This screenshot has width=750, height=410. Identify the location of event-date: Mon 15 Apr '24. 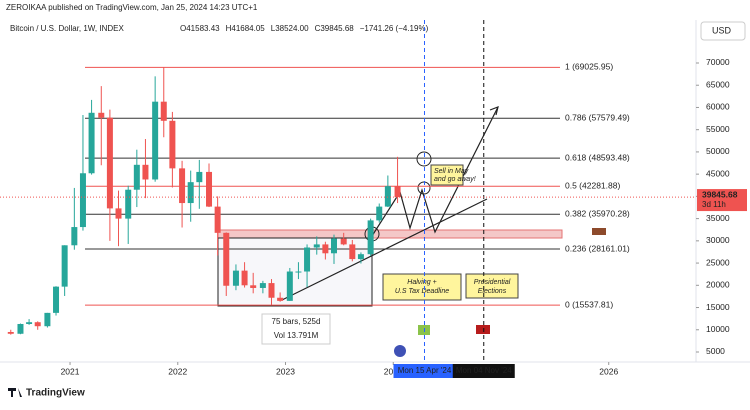
(425, 370).